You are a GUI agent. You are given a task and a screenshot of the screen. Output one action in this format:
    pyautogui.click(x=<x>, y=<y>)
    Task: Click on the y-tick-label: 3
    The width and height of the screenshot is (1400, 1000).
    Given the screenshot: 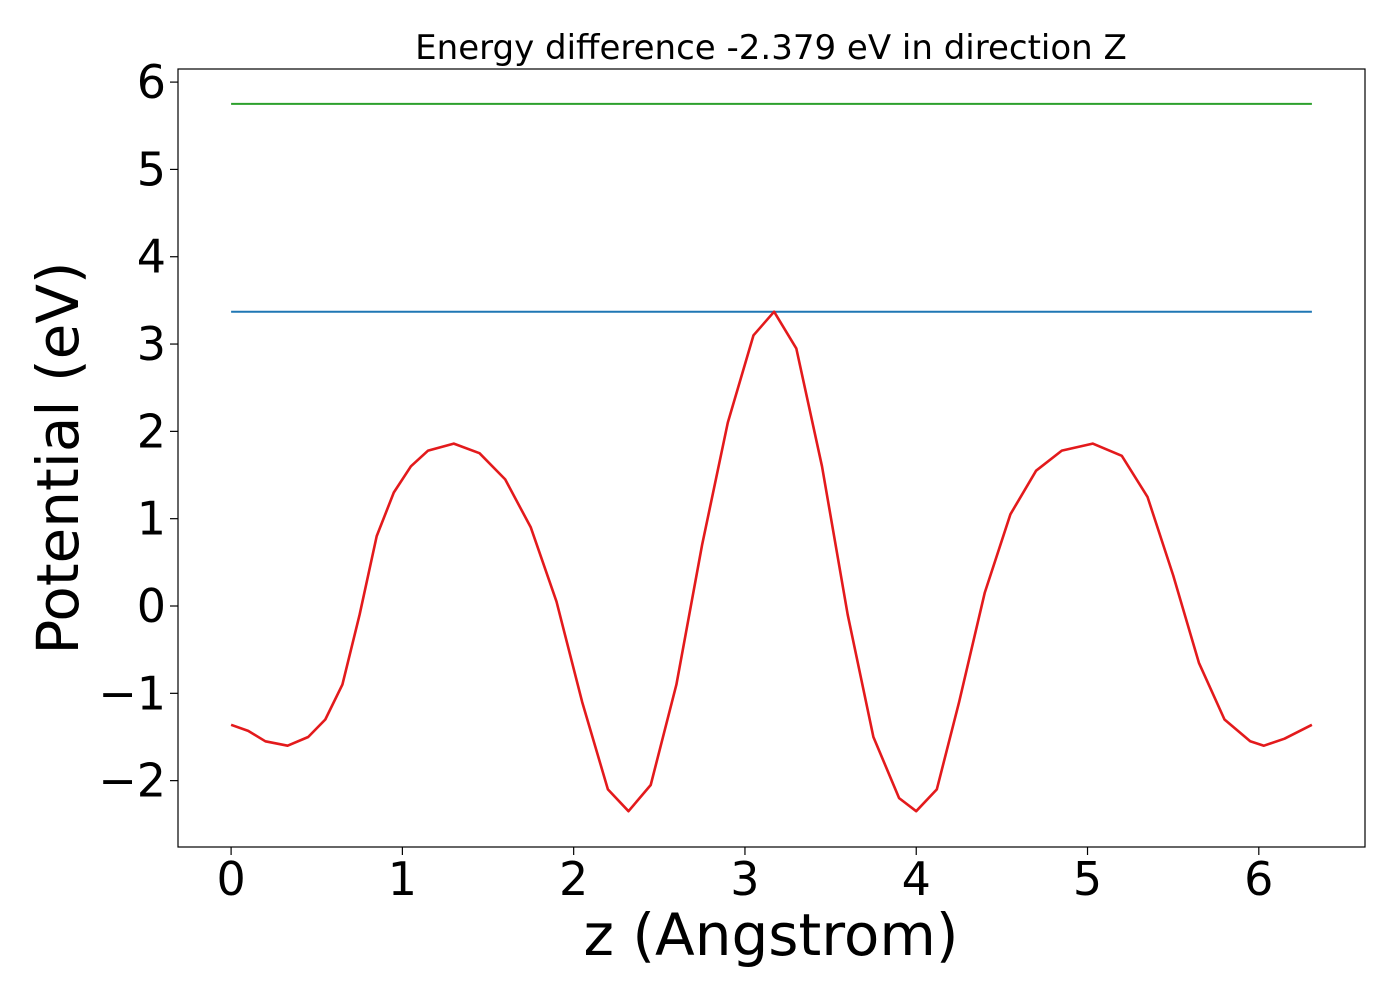 What is the action you would take?
    pyautogui.click(x=151, y=344)
    